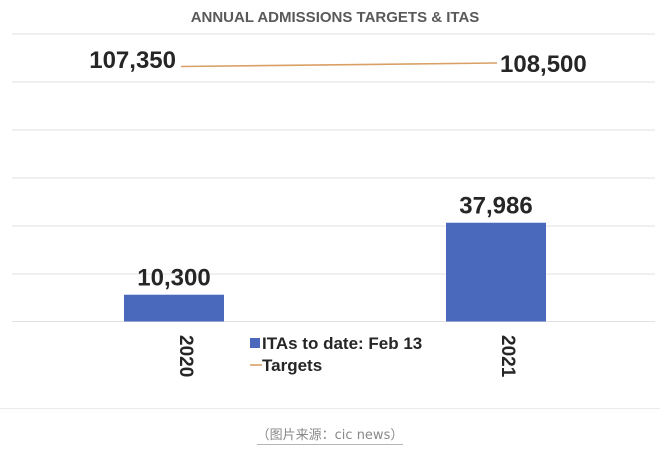 Image resolution: width=660 pixels, height=451 pixels. I want to click on bar-value-label-2020: 10,300, so click(173, 278).